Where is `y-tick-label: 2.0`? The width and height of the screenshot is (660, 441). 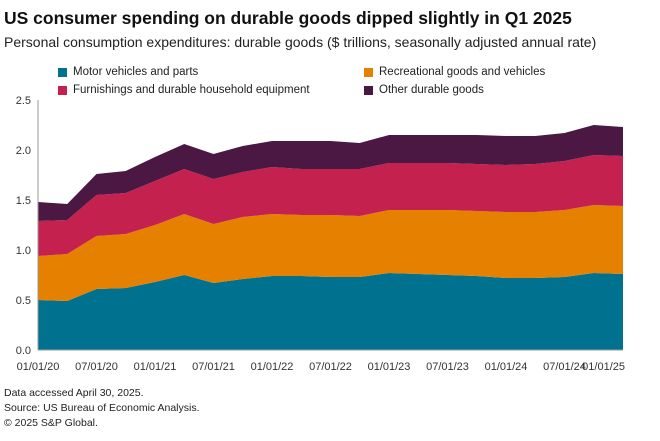 y-tick-label: 2.0 is located at coordinates (23, 151).